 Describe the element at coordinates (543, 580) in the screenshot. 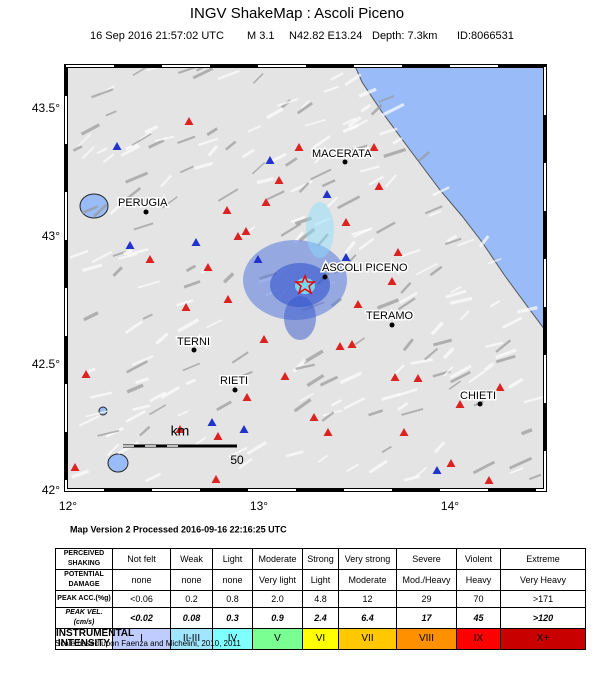

I see `legend-cell: Very Heavy` at that location.